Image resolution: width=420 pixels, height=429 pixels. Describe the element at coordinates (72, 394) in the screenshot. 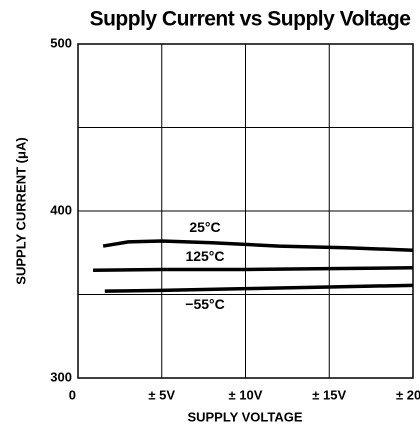

I see `x-tick-label: 0` at that location.